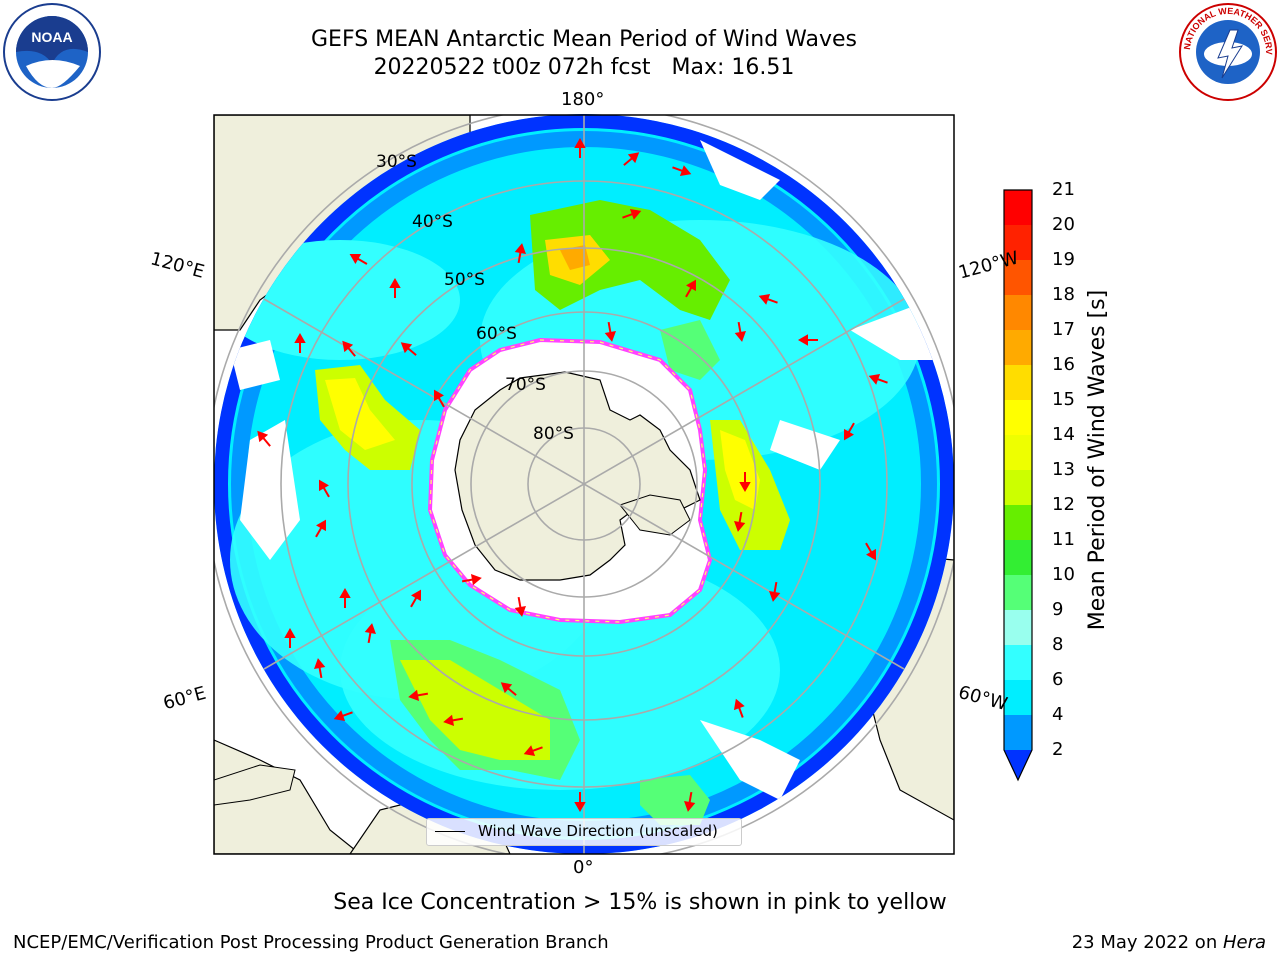 Image resolution: width=1280 pixels, height=960 pixels. I want to click on lat-label-80s: 80°S, so click(553, 434).